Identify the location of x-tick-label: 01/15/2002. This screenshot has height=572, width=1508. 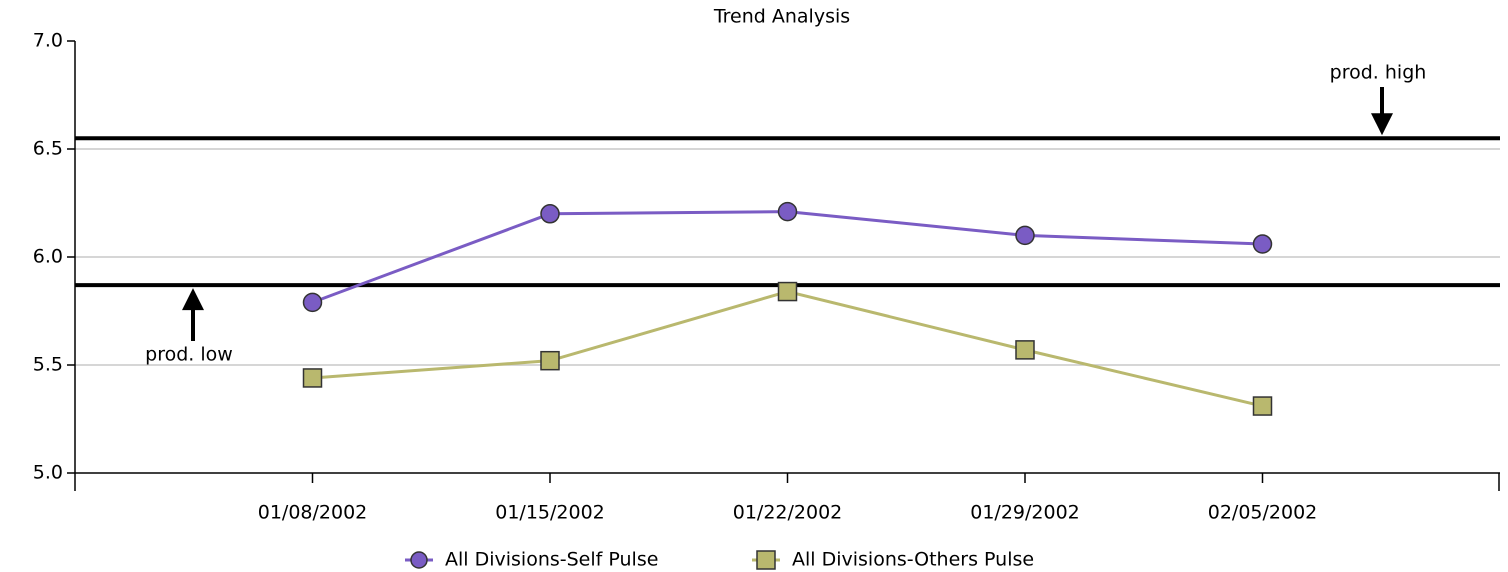
(550, 513).